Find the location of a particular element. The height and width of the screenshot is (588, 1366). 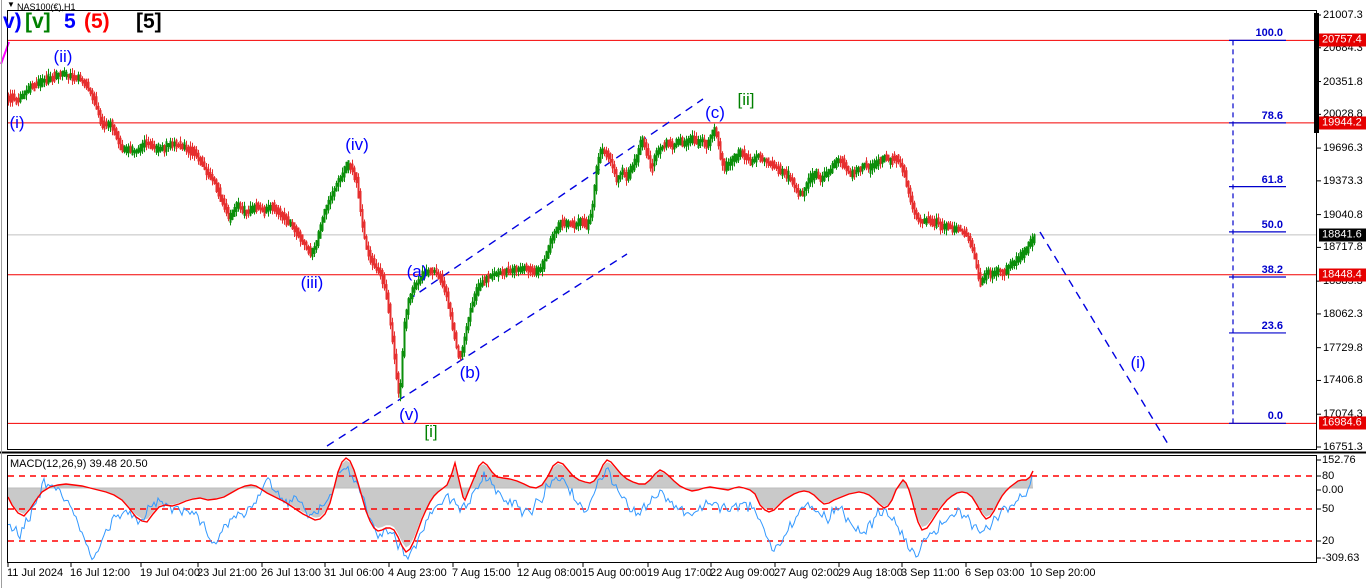

time-axis-label: 26 Jul 13:00 is located at coordinates (291, 573).